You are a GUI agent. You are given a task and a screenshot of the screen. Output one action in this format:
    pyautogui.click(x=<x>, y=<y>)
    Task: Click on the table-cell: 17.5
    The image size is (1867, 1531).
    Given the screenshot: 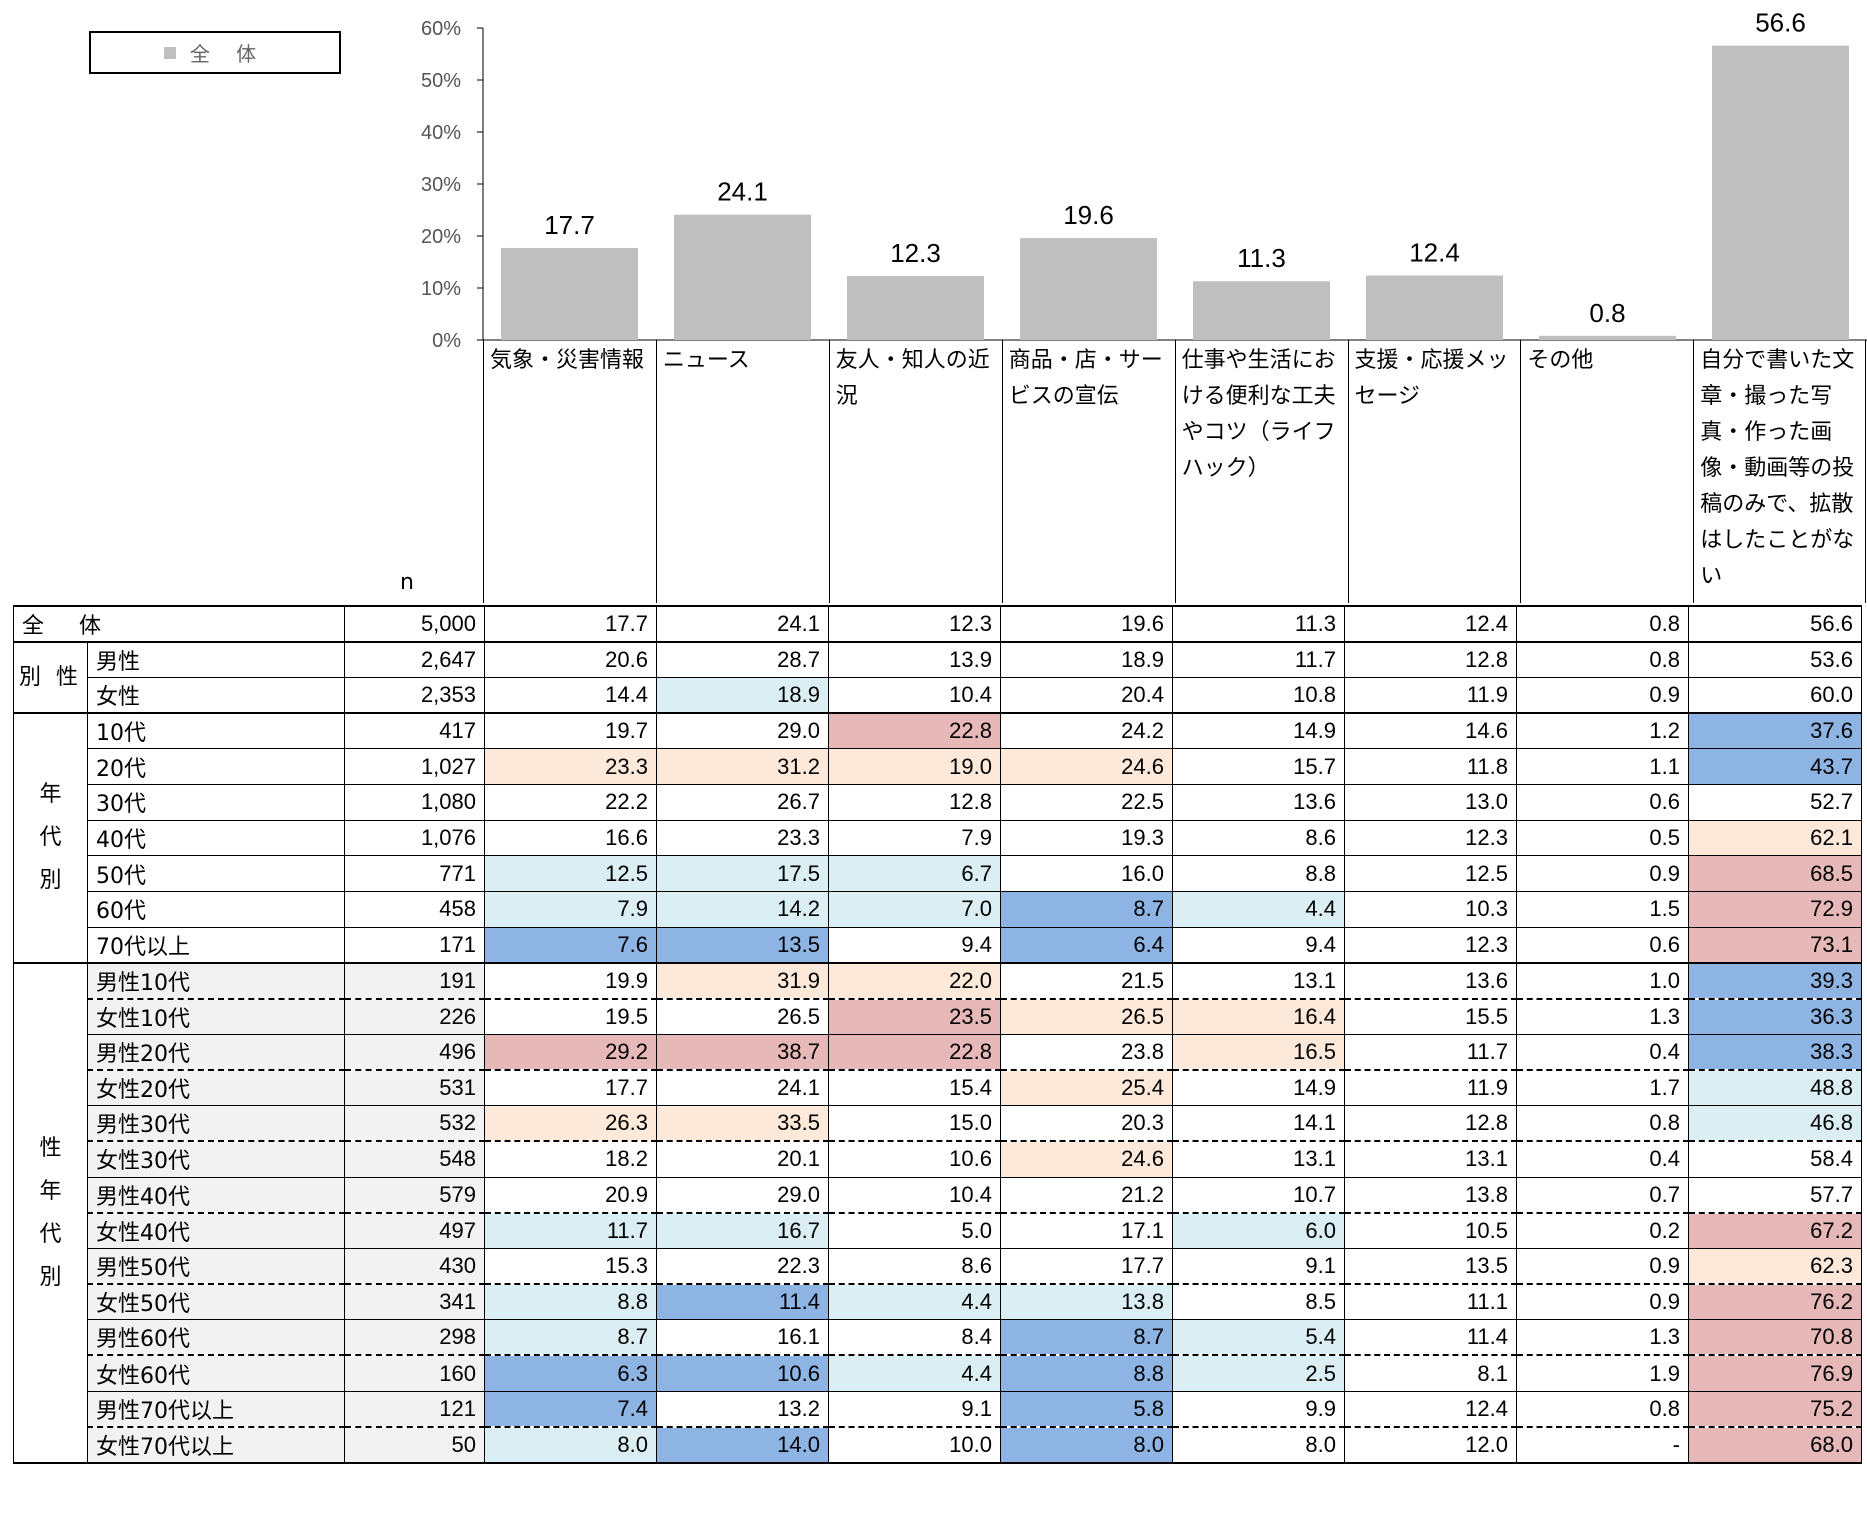 What is the action you would take?
    pyautogui.click(x=742, y=873)
    